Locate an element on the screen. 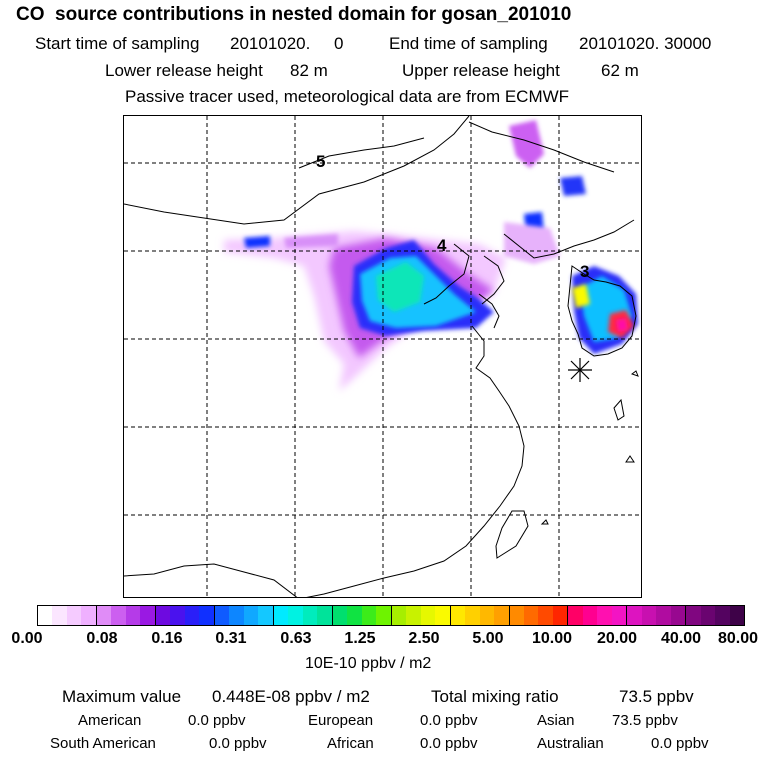 This screenshot has width=768, height=768. total-mixing-value: 73.5 ppbv is located at coordinates (656, 696).